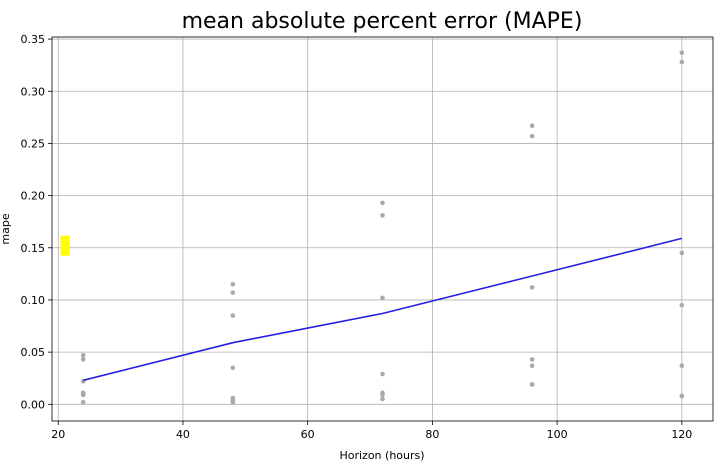 Image resolution: width=724 pixels, height=470 pixels. I want to click on x-tick-label: 120, so click(681, 434).